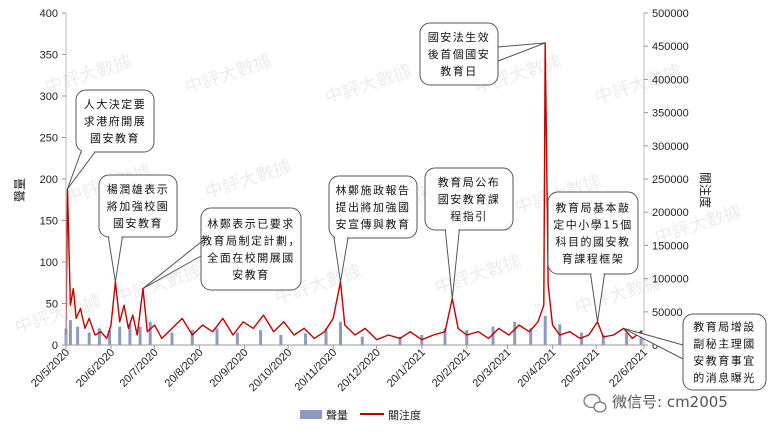 The height and width of the screenshot is (434, 771). I want to click on credit-badge: 微信号: cm2005, so click(656, 402).